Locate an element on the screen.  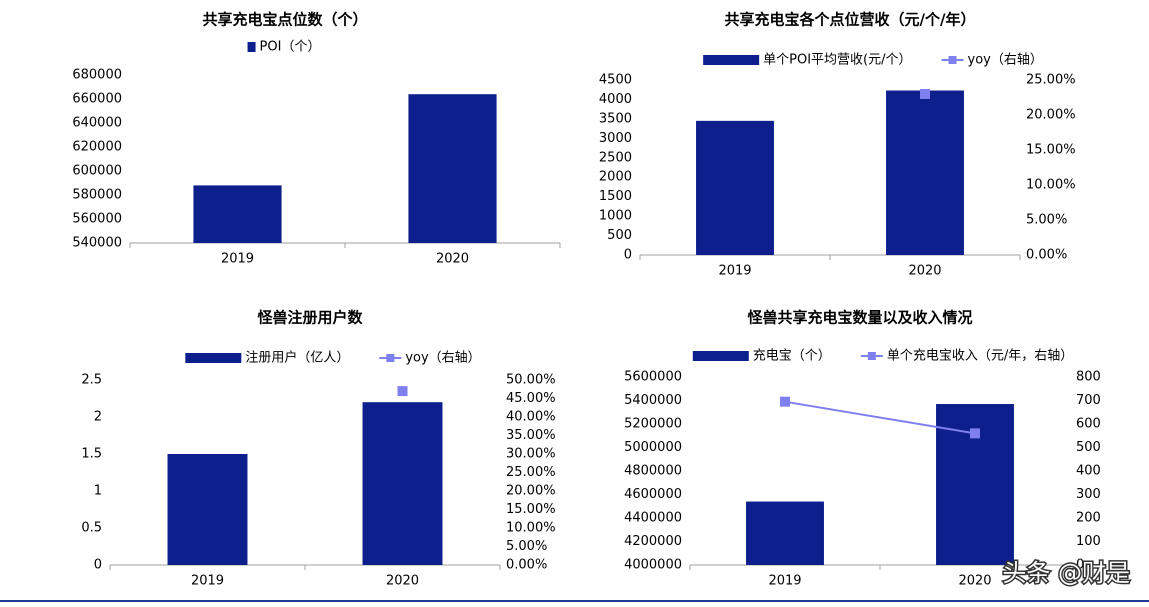
y-tick-label: 5400000 is located at coordinates (653, 400).